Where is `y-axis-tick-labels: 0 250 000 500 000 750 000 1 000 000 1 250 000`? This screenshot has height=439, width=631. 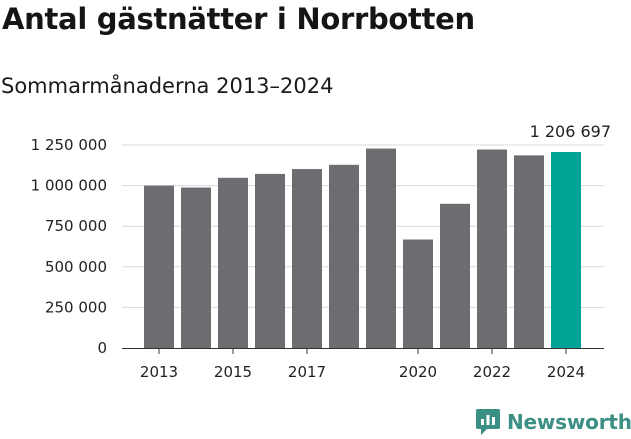 y-axis-tick-labels: 0 250 000 500 000 750 000 1 000 000 1 250 000 is located at coordinates (69, 246).